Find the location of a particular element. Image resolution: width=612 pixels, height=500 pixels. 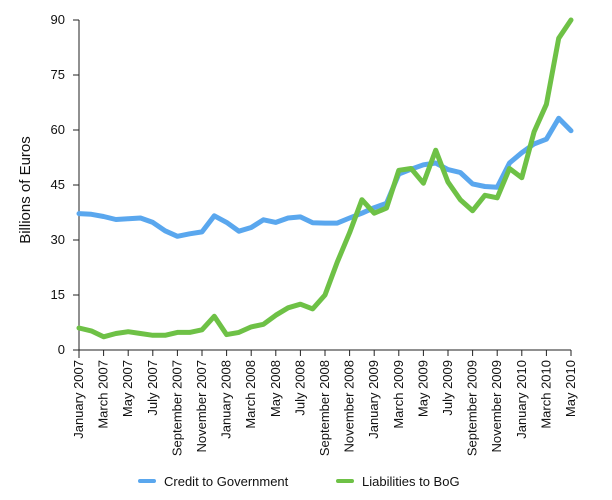

x-tick-label: May 2007 is located at coordinates (127, 388).